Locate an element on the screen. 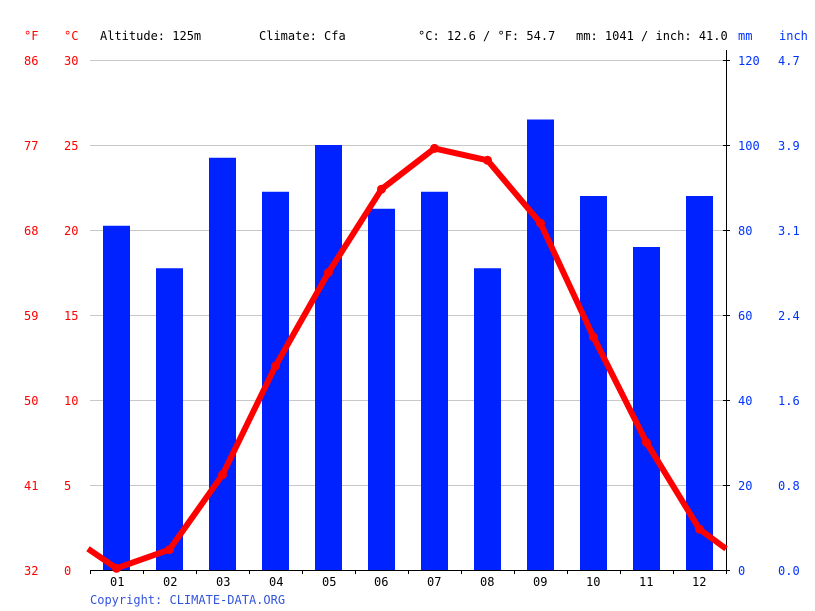 The height and width of the screenshot is (611, 815). inch-tick: 2.4 is located at coordinates (789, 316).